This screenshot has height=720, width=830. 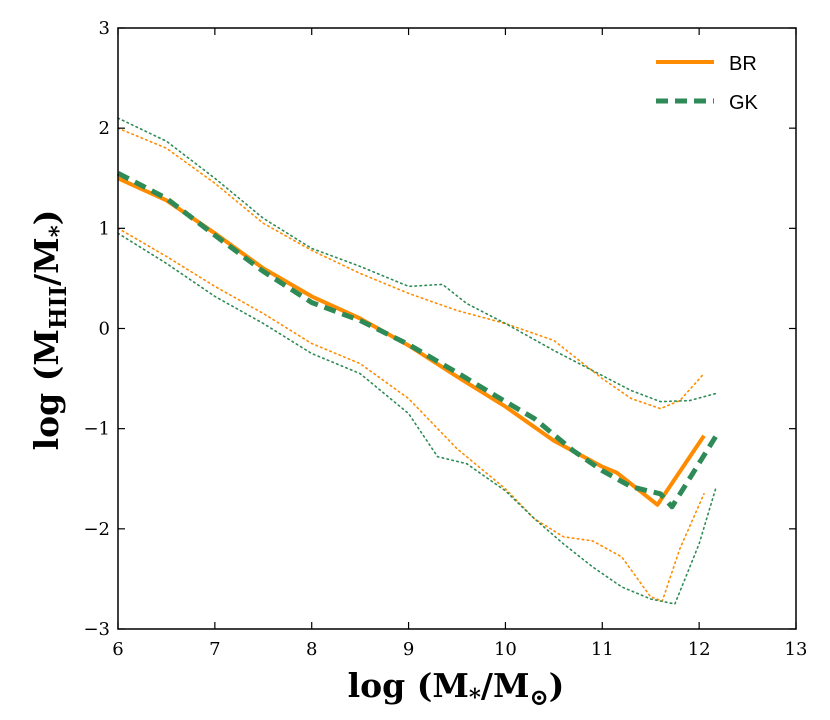 I want to click on y-tick-label: −3, so click(x=96, y=629).